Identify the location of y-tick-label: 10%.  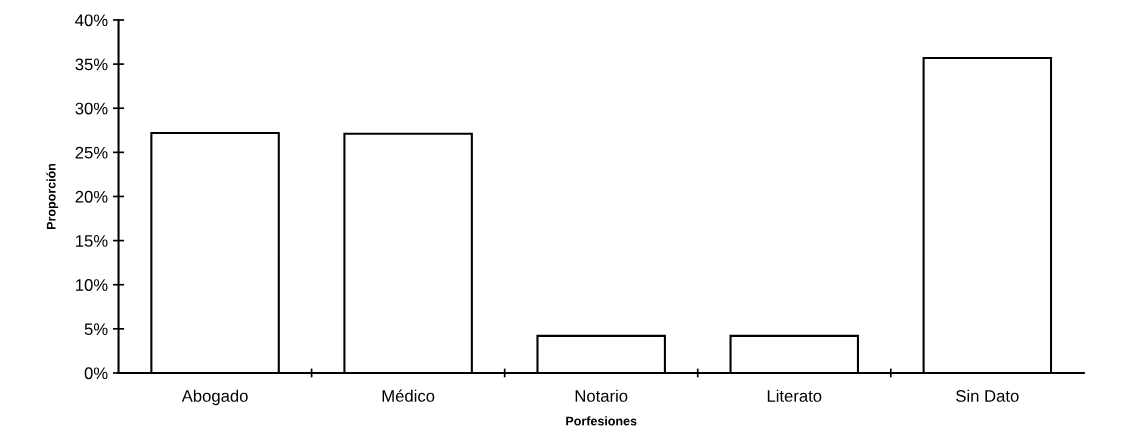
(92, 285).